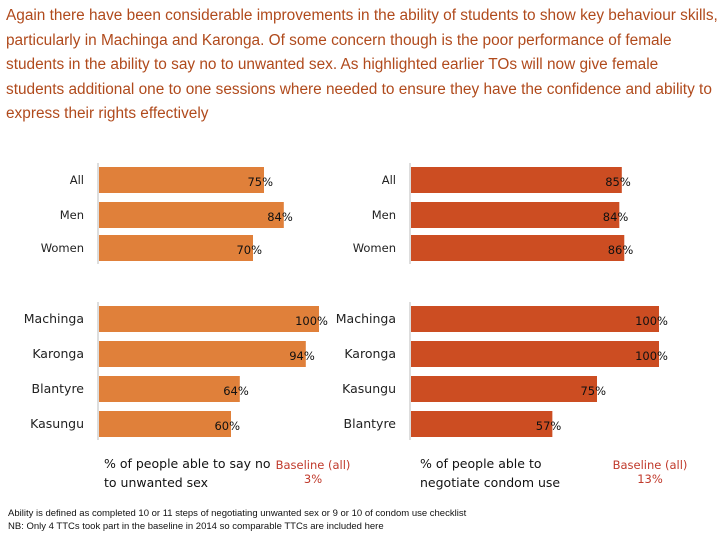 This screenshot has height=540, width=720. Describe the element at coordinates (366, 318) in the screenshot. I see `right-category-machinga: Machinga` at that location.